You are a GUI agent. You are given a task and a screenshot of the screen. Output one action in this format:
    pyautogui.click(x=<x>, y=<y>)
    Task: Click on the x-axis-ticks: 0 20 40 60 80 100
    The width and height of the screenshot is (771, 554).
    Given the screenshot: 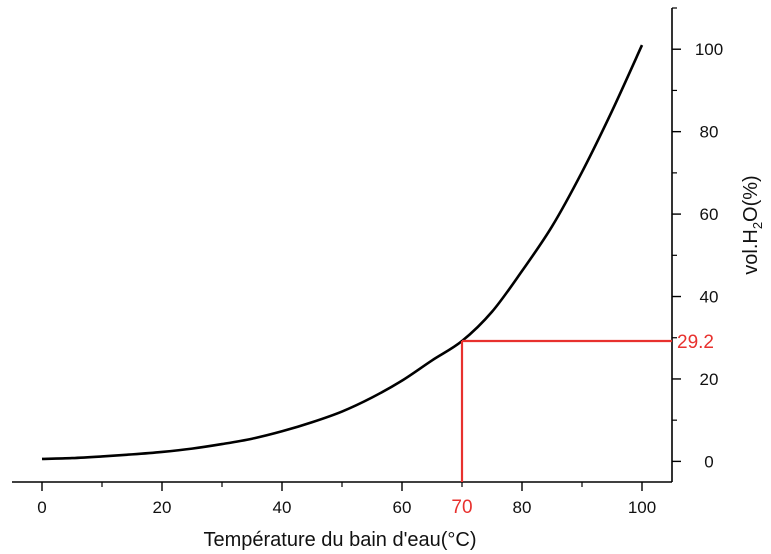 What is the action you would take?
    pyautogui.click(x=346, y=499)
    